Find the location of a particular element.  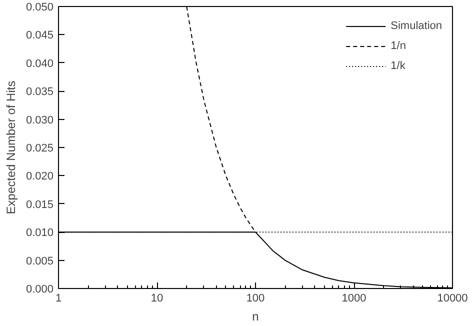

x-tick-label: 10 is located at coordinates (157, 298).